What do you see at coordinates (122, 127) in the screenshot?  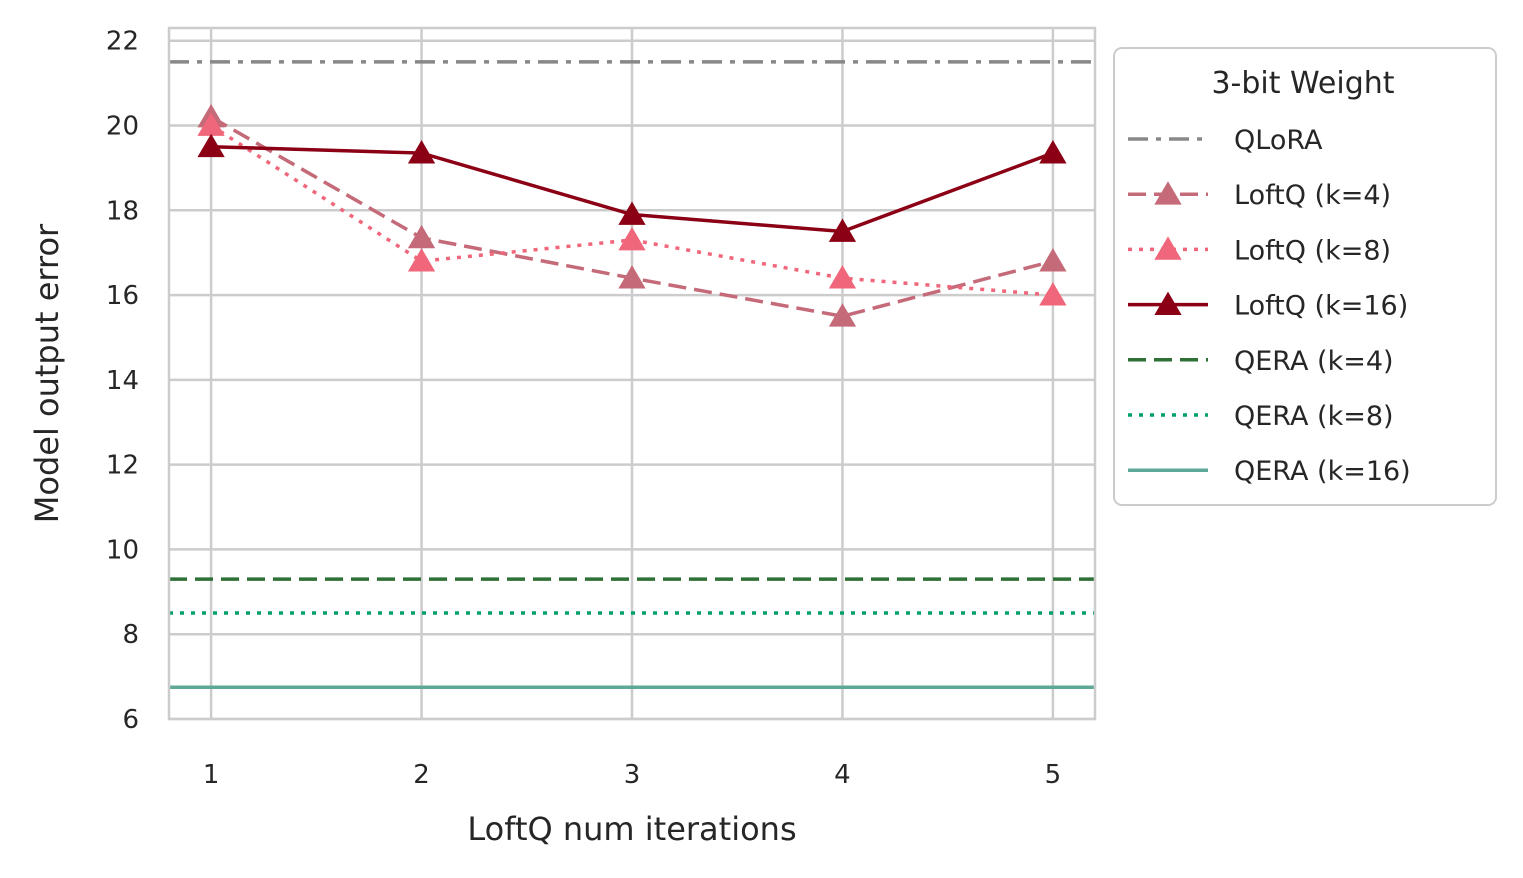 I see `y-tick-label: 20` at bounding box center [122, 127].